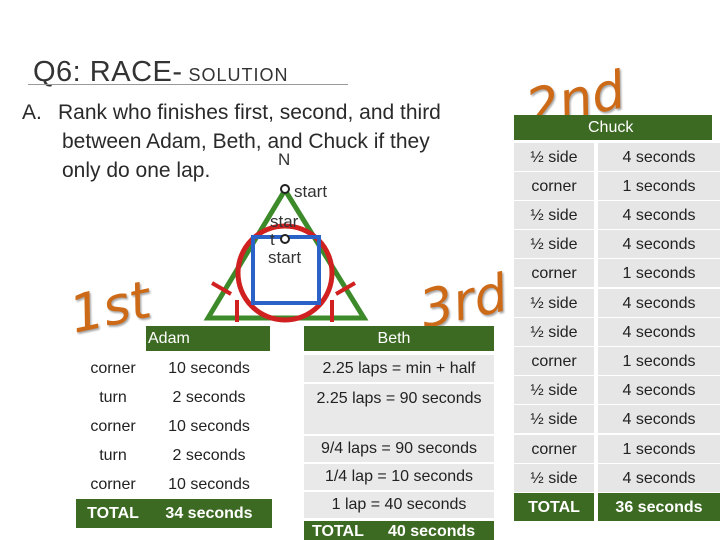  Describe the element at coordinates (399, 368) in the screenshot. I see `beth-line: 2.25 laps = min + half` at that location.